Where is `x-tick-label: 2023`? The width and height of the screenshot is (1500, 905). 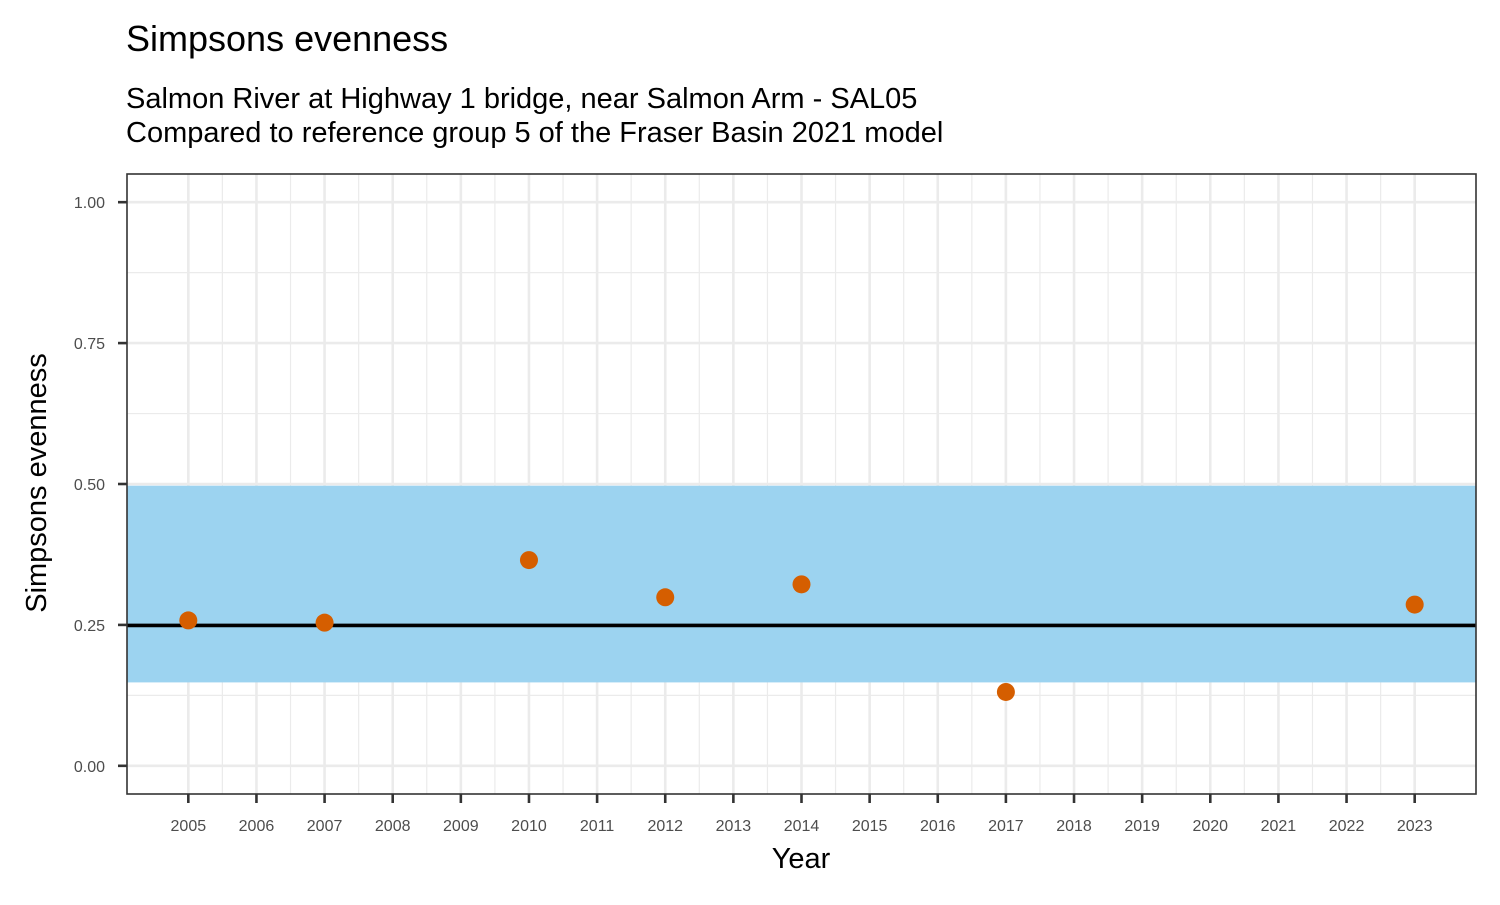
x-tick-label: 2023 is located at coordinates (1415, 826).